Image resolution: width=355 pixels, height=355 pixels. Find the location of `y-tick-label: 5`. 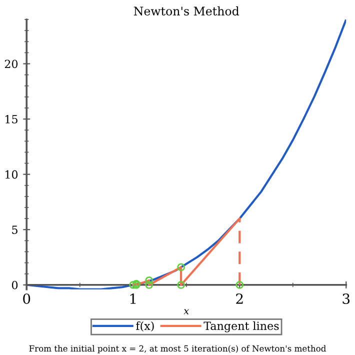

y-tick-label: 5 is located at coordinates (15, 230).